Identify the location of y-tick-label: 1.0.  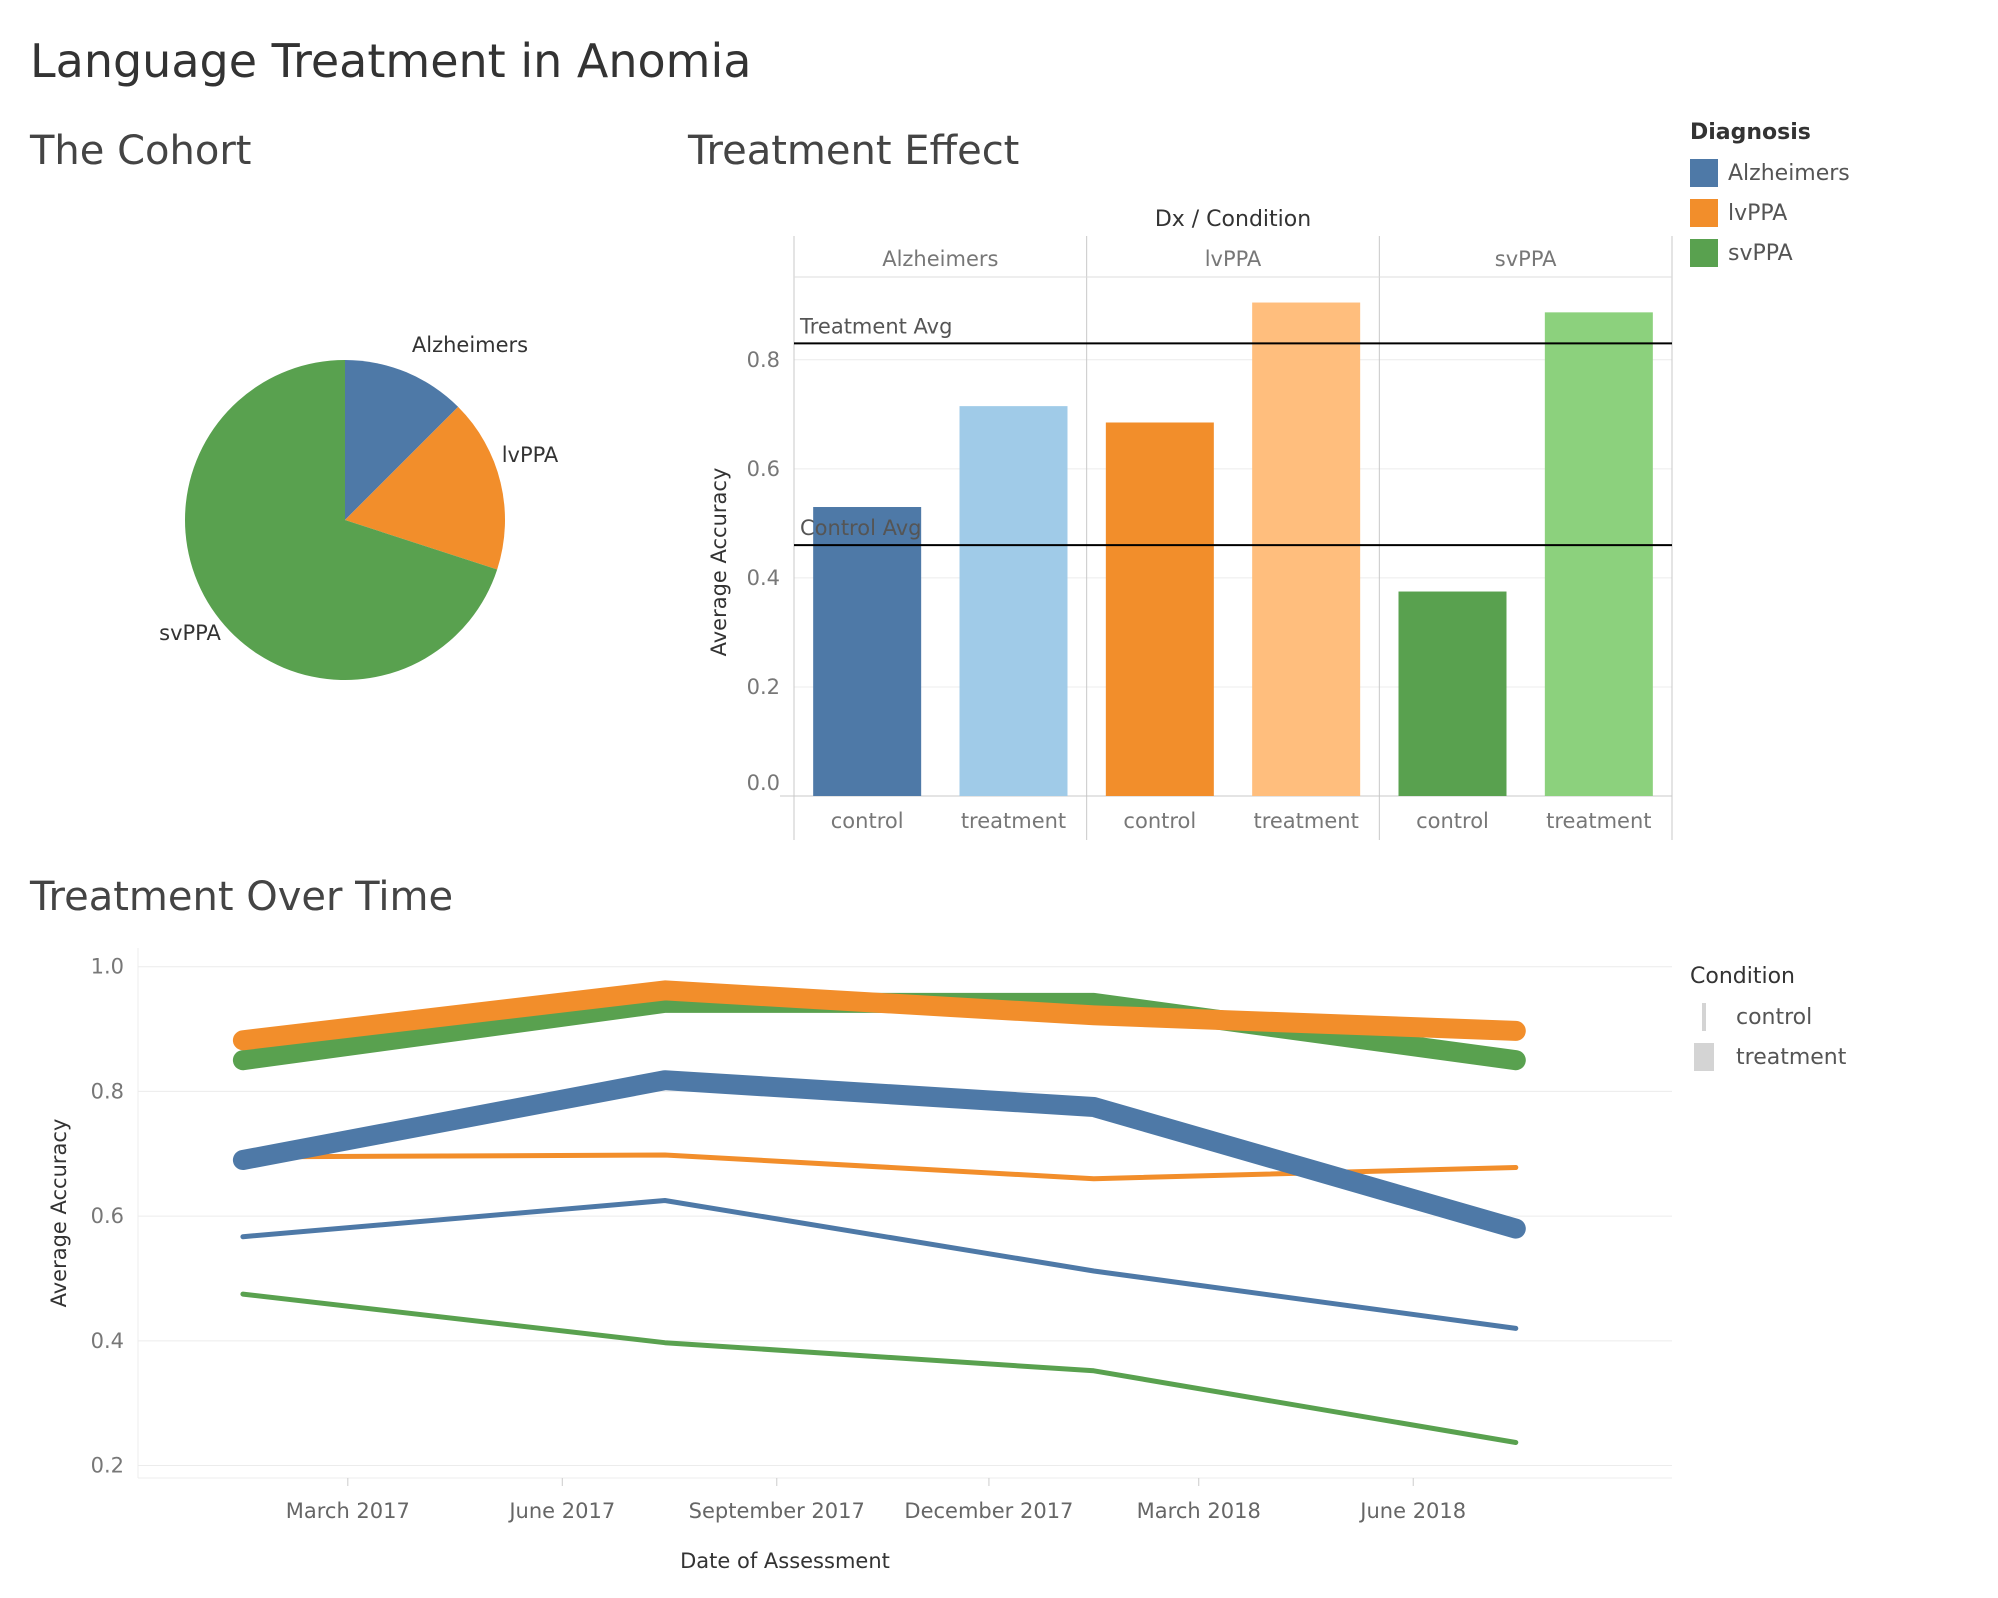
(107, 967).